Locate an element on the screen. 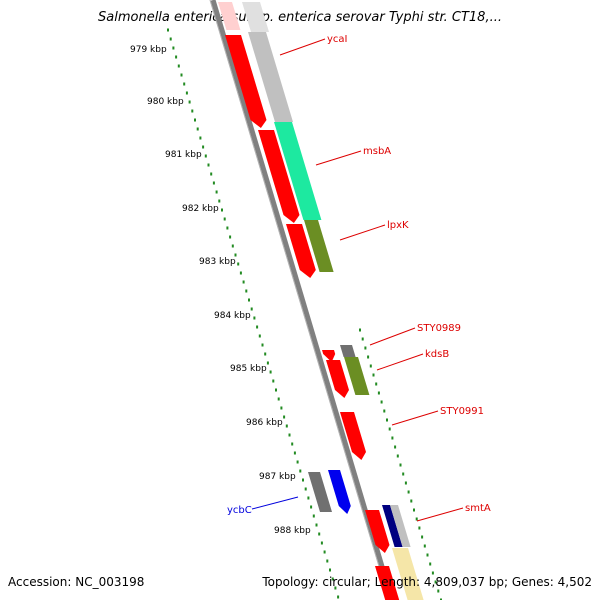 The width and height of the screenshot is (600, 600). gene-label-kdsb: kdsB is located at coordinates (437, 354).